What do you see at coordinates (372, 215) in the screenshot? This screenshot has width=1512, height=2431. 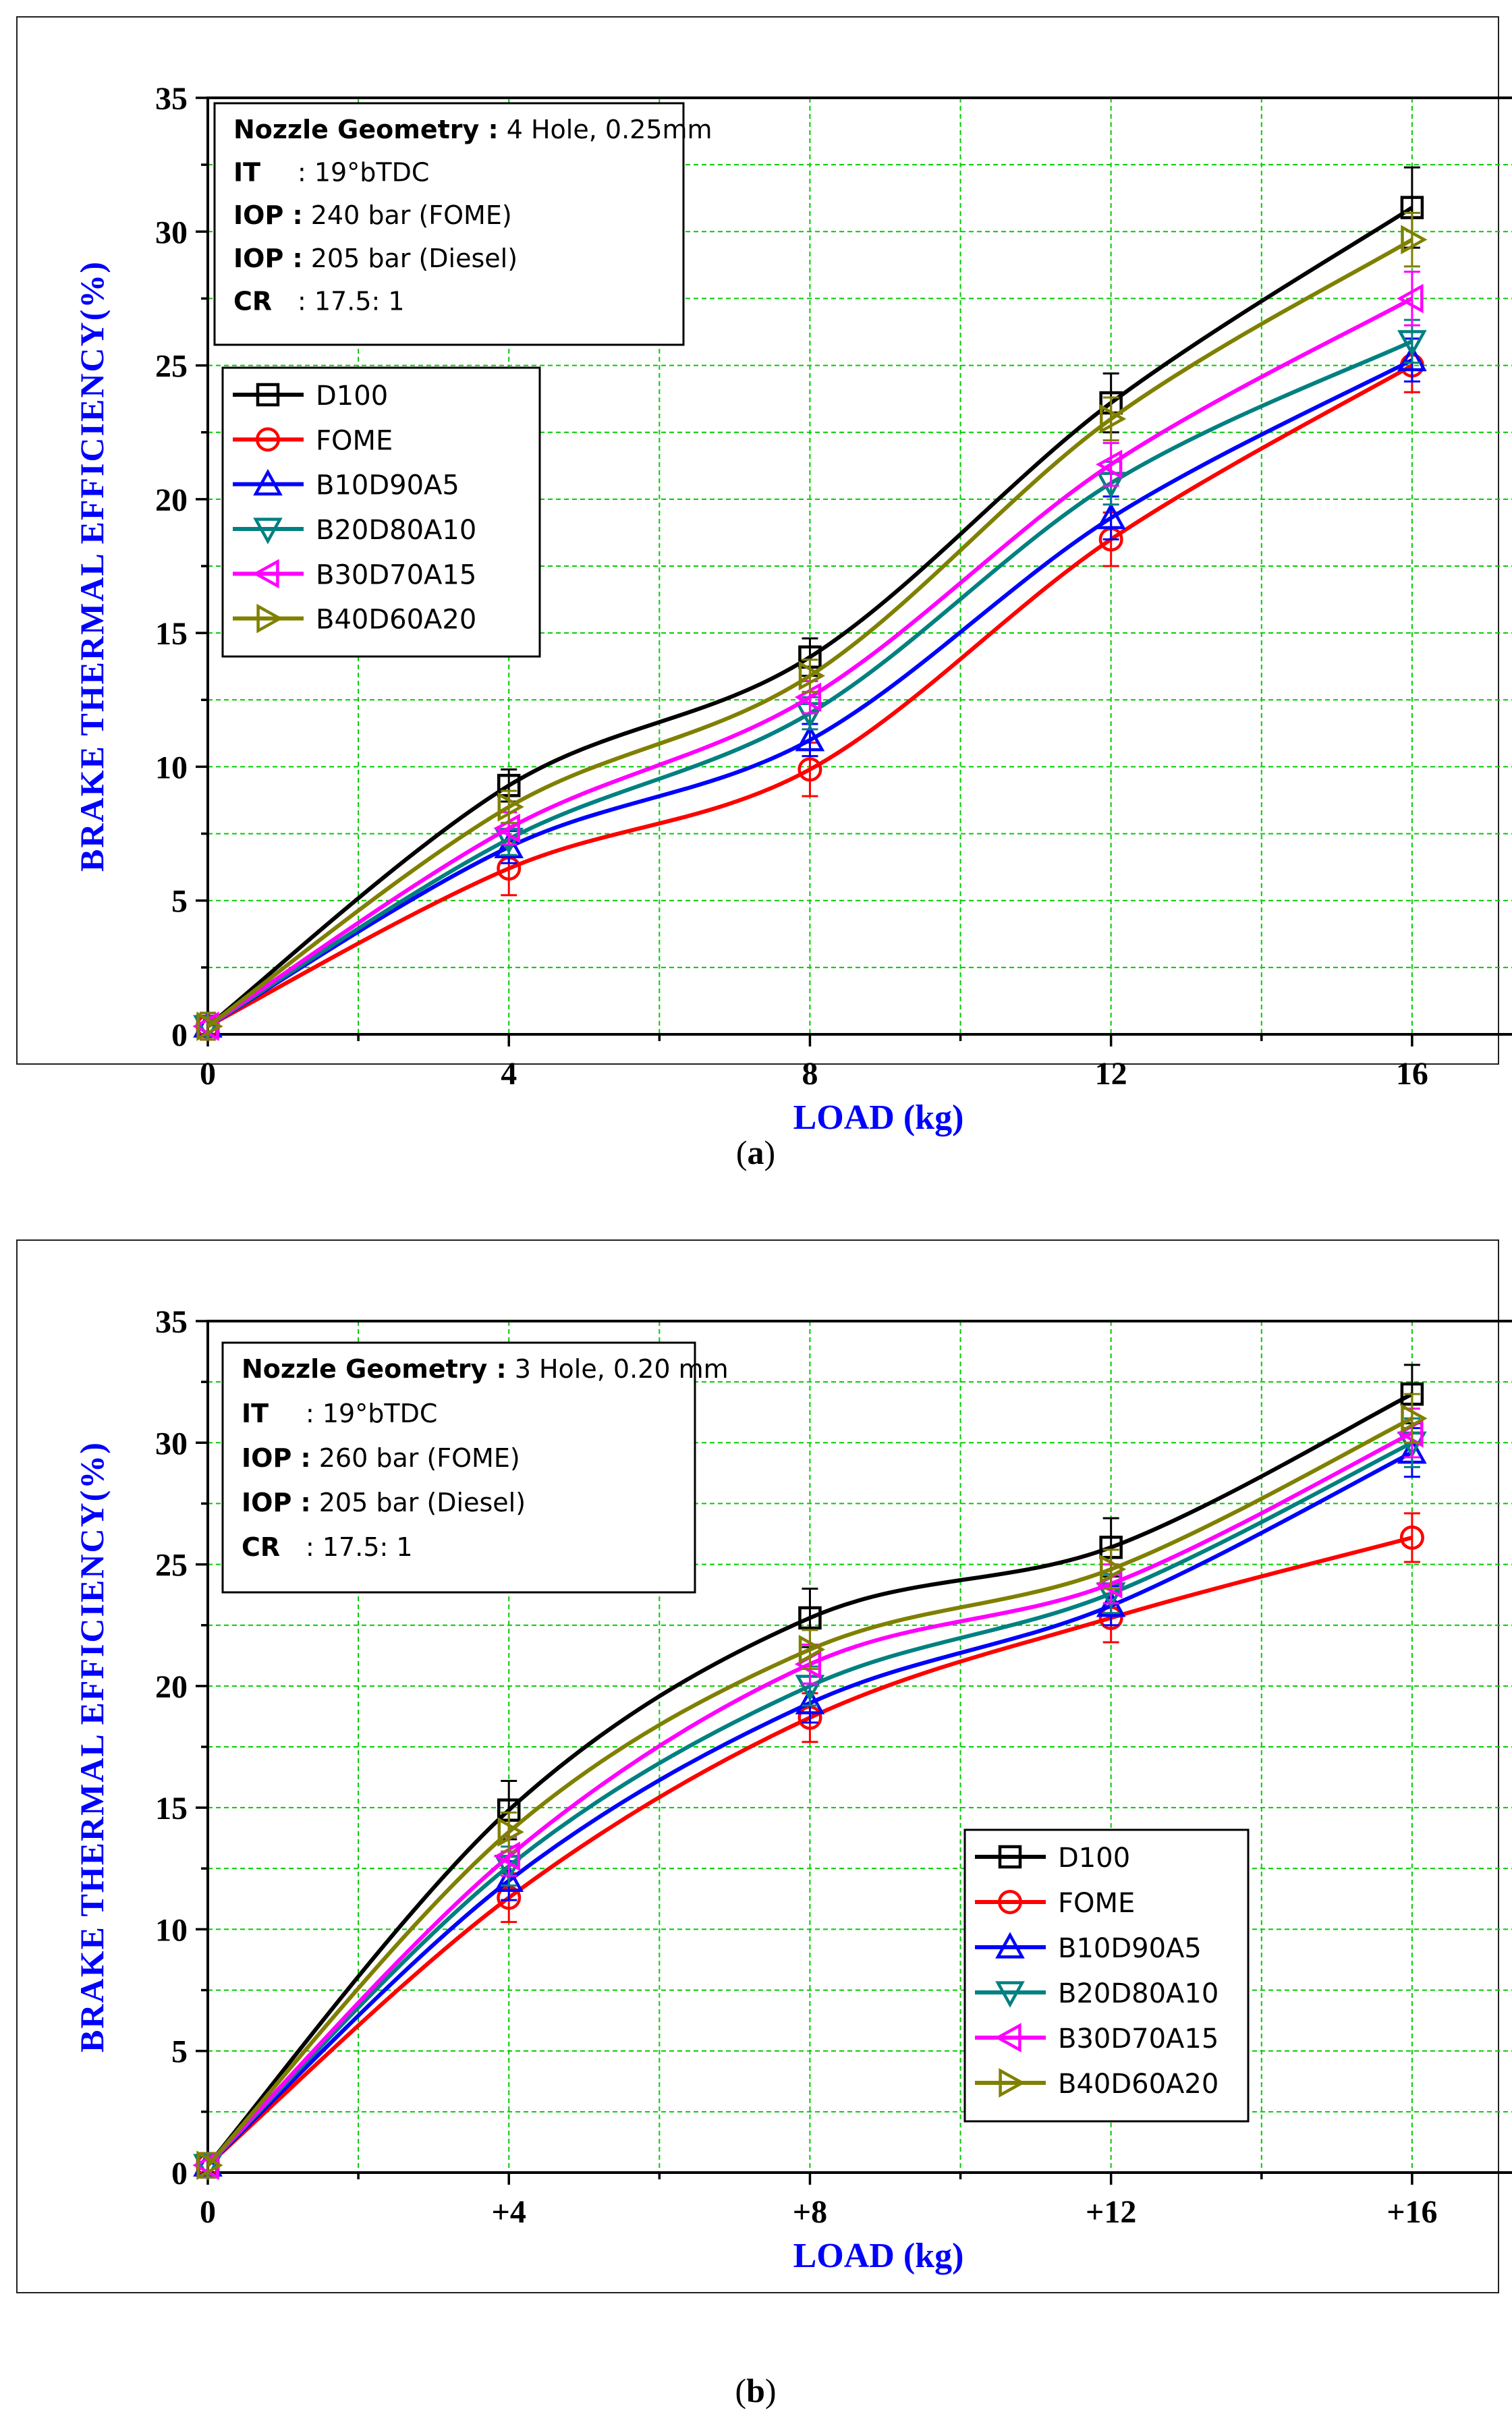 I see `info-row: IOP : 240 bar (FOME)` at bounding box center [372, 215].